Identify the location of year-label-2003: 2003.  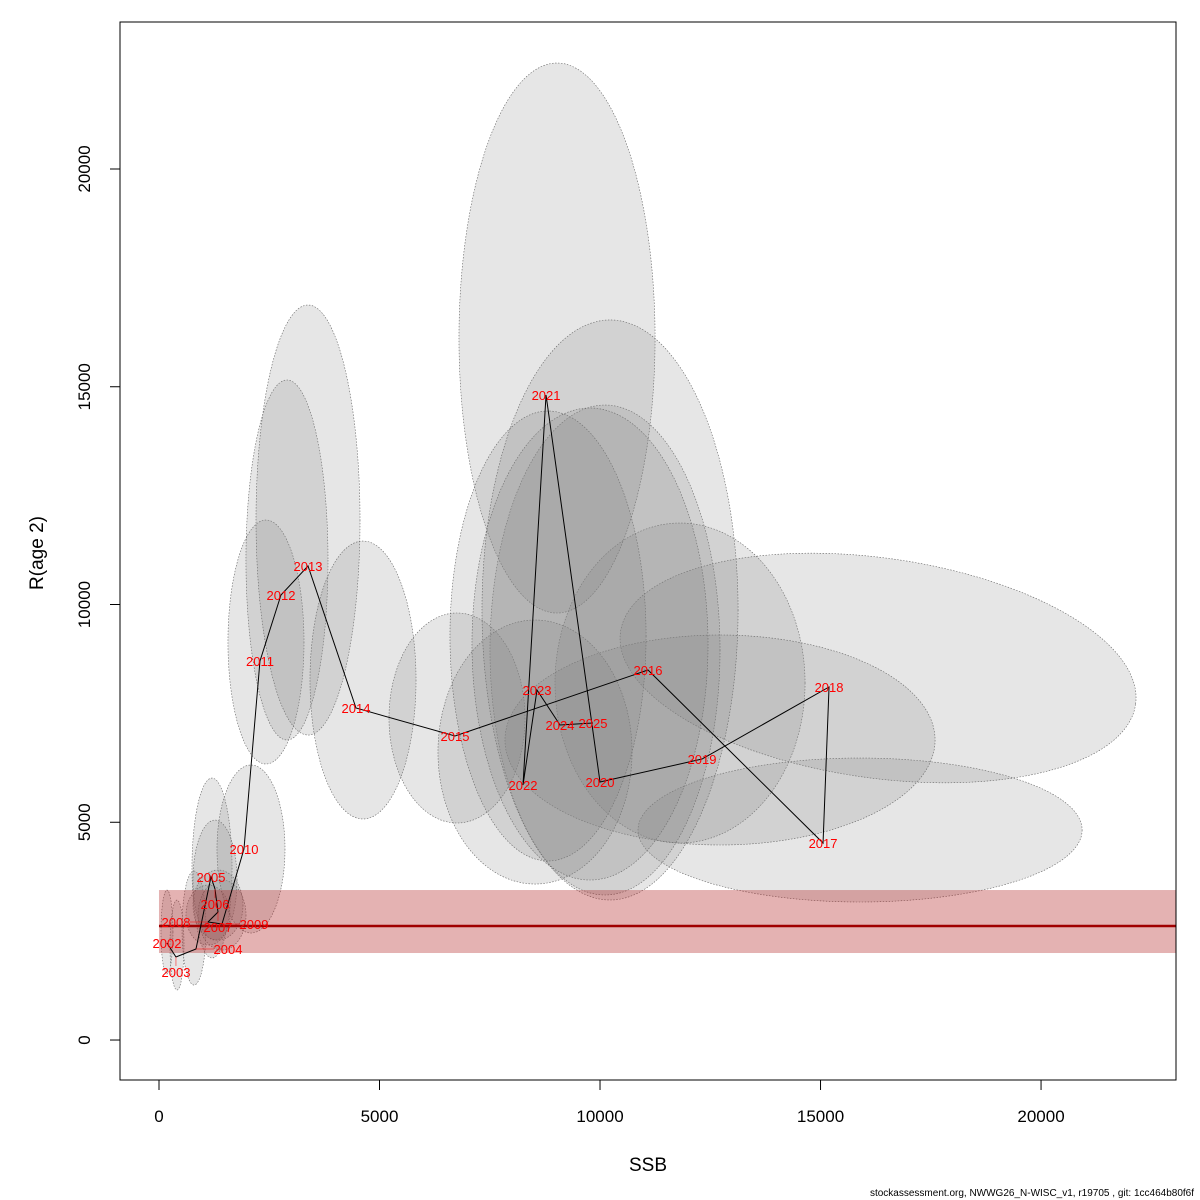
(176, 972).